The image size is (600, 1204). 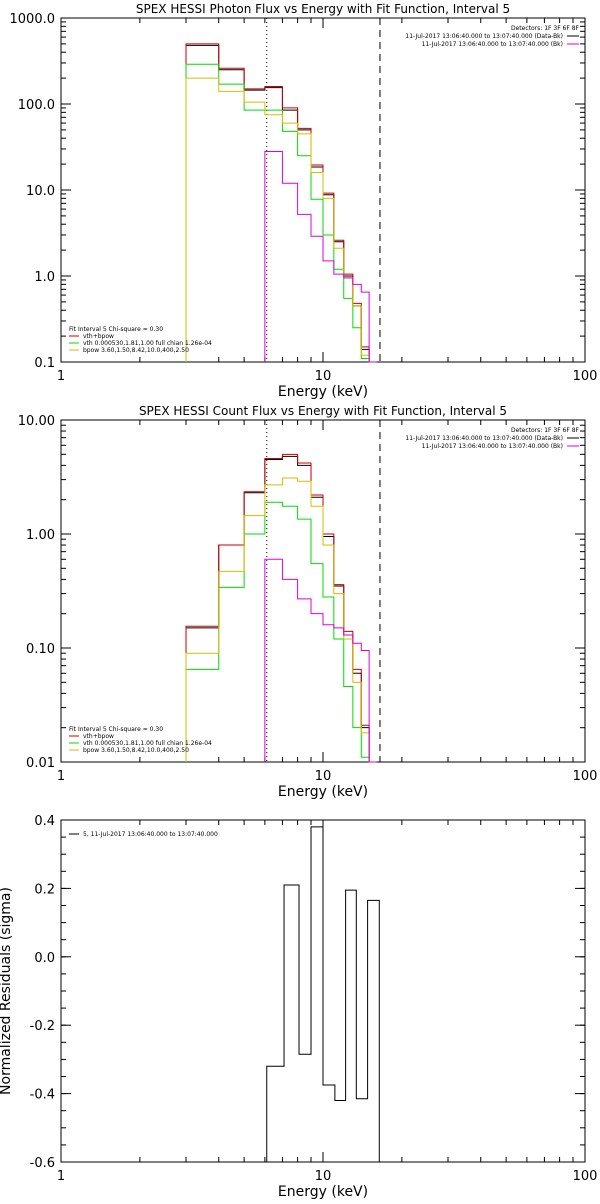 I want to click on y-tick-label: 10.0, so click(x=40, y=191).